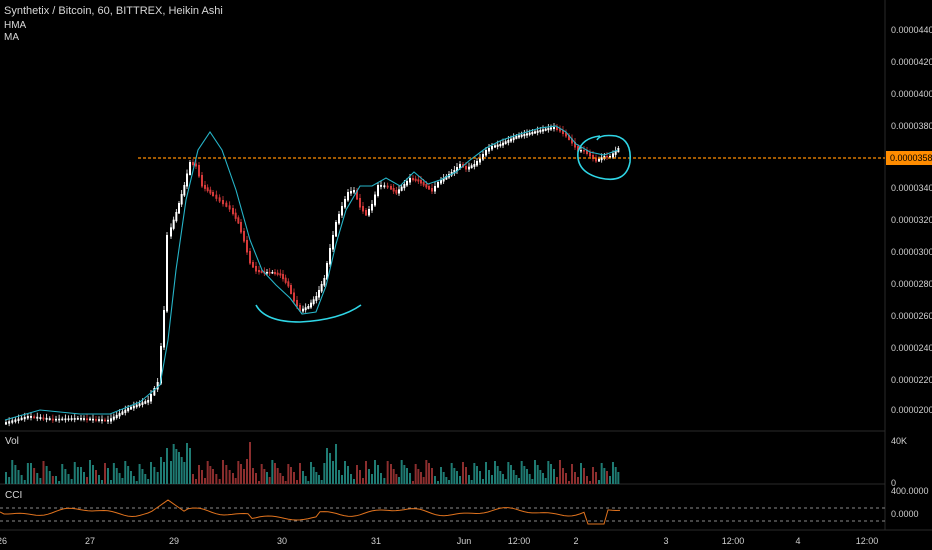  Describe the element at coordinates (308, 313) in the screenshot. I see `annotation-bottom-arc` at that location.